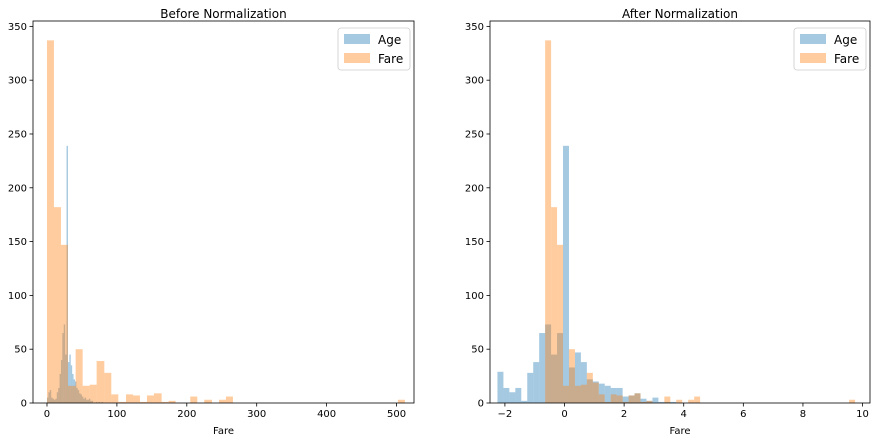 Image resolution: width=877 pixels, height=441 pixels. What do you see at coordinates (326, 414) in the screenshot?
I see `x-tick-label: 400` at bounding box center [326, 414].